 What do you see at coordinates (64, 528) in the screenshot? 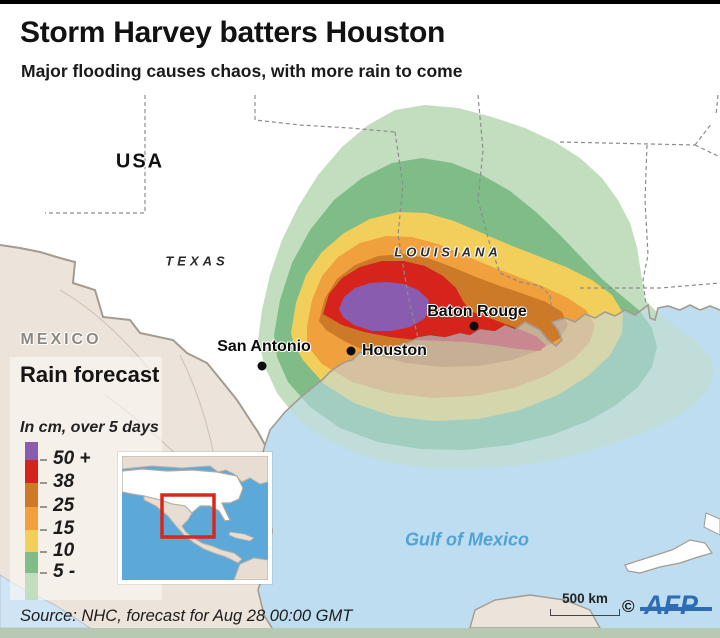
I see `legend-tick-label: 15` at bounding box center [64, 528].